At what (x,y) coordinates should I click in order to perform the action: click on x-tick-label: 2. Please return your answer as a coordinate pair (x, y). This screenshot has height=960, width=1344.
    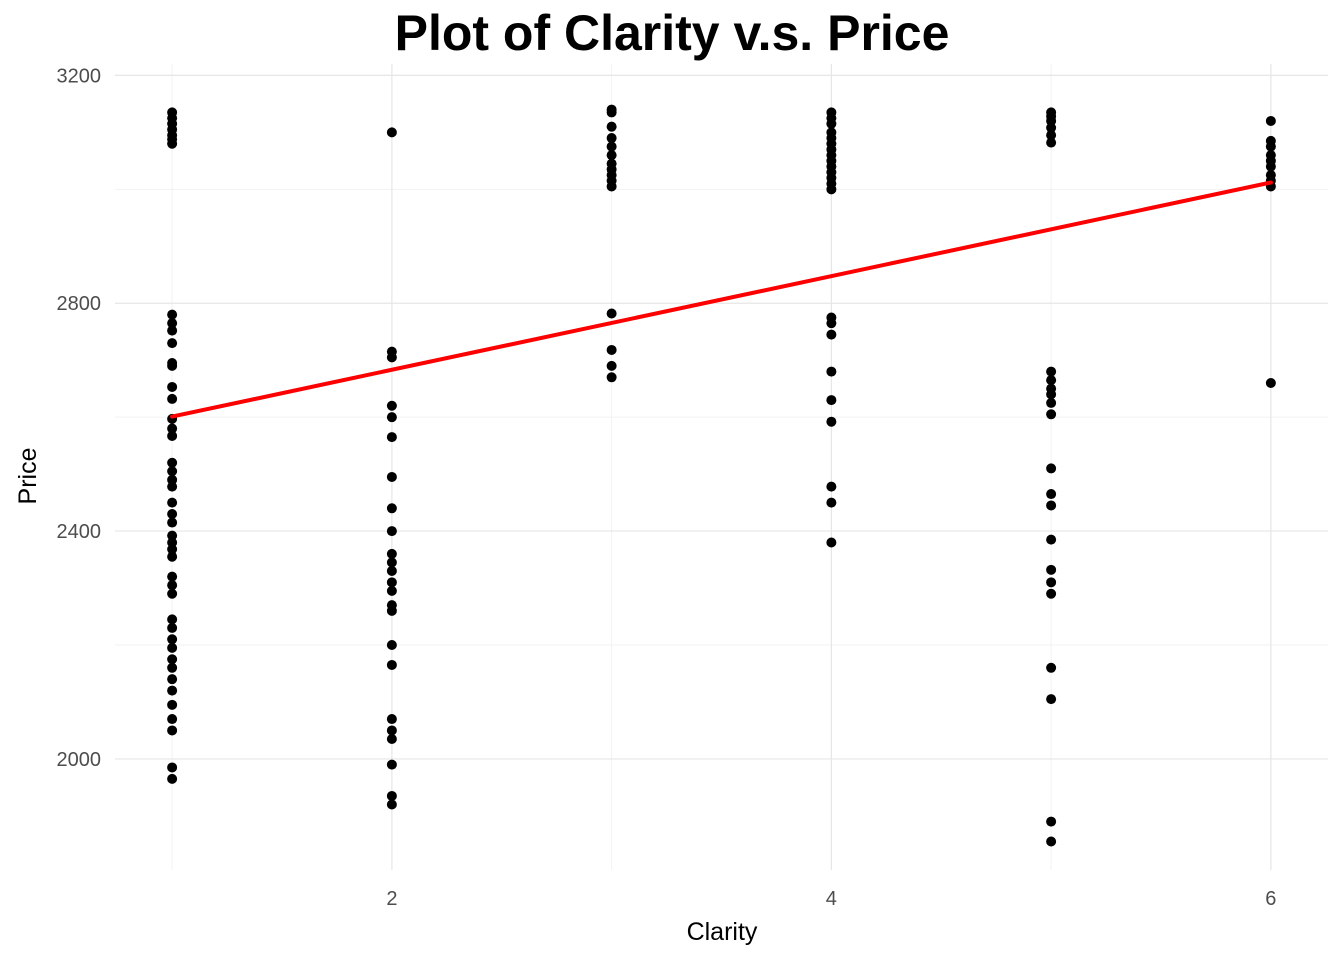
    Looking at the image, I should click on (391, 899).